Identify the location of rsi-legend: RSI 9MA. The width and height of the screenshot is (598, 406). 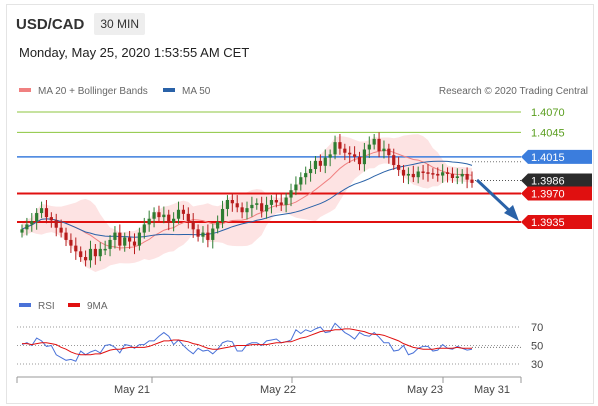
(63, 306).